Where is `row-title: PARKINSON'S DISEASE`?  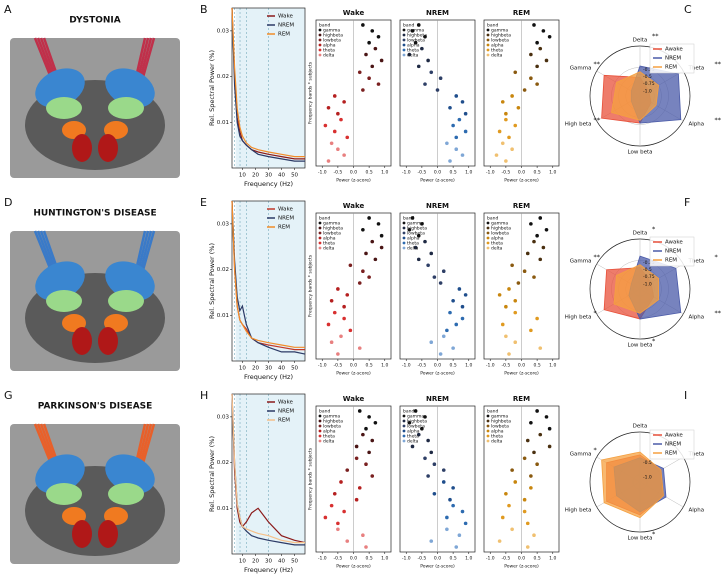 row-title: PARKINSON'S DISEASE is located at coordinates (95, 407).